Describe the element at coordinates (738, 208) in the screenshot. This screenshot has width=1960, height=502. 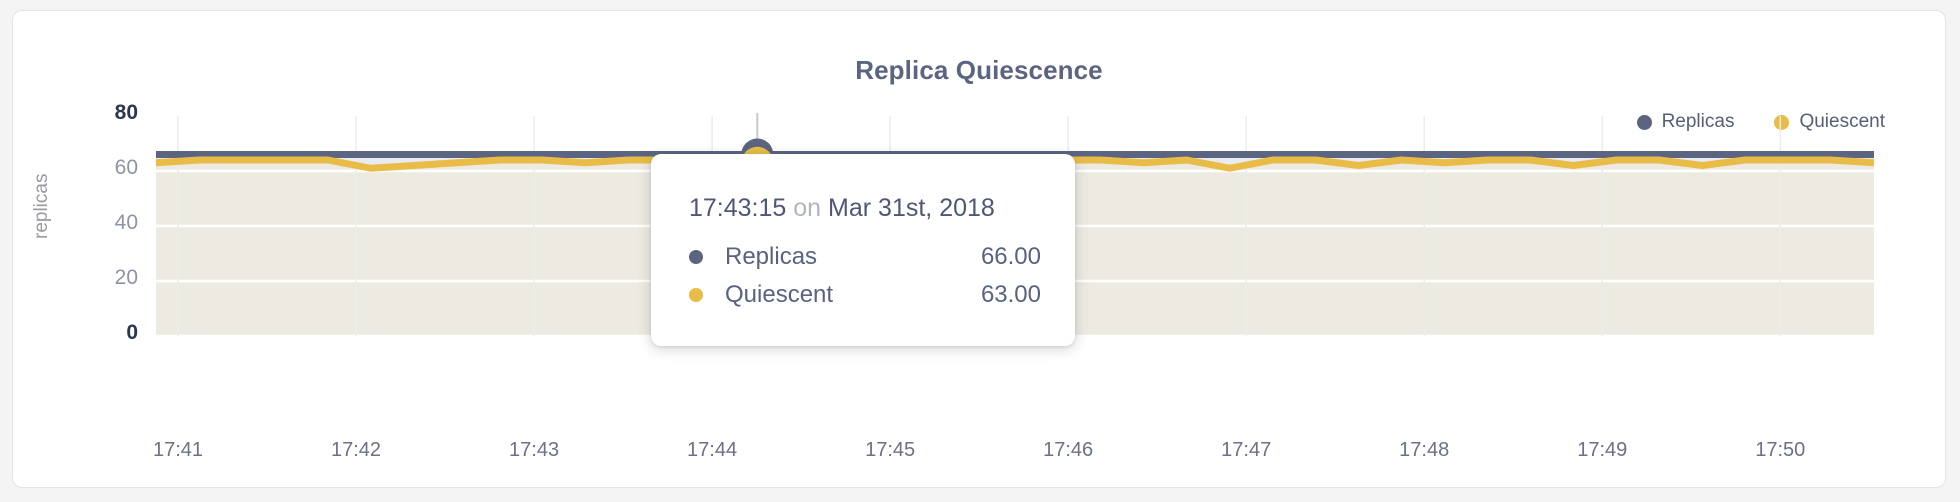
I see `tooltip-time: 17:43:15` at that location.